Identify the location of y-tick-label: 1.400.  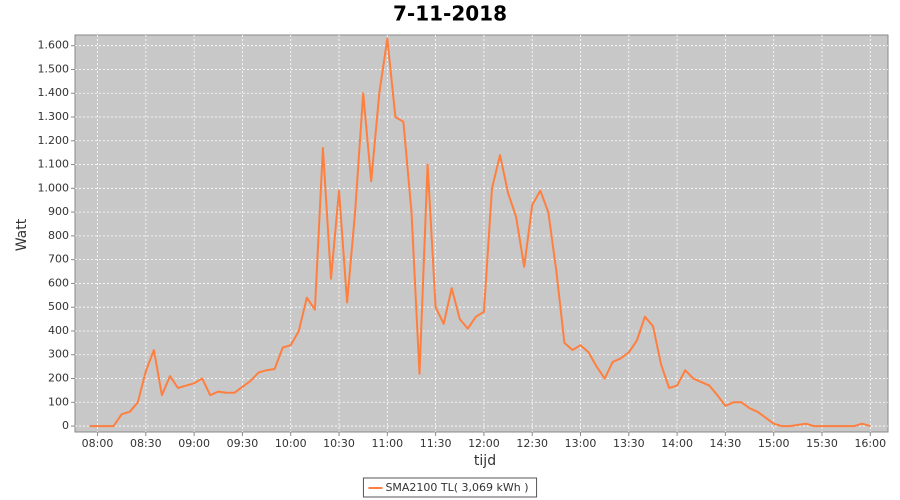
(54, 92).